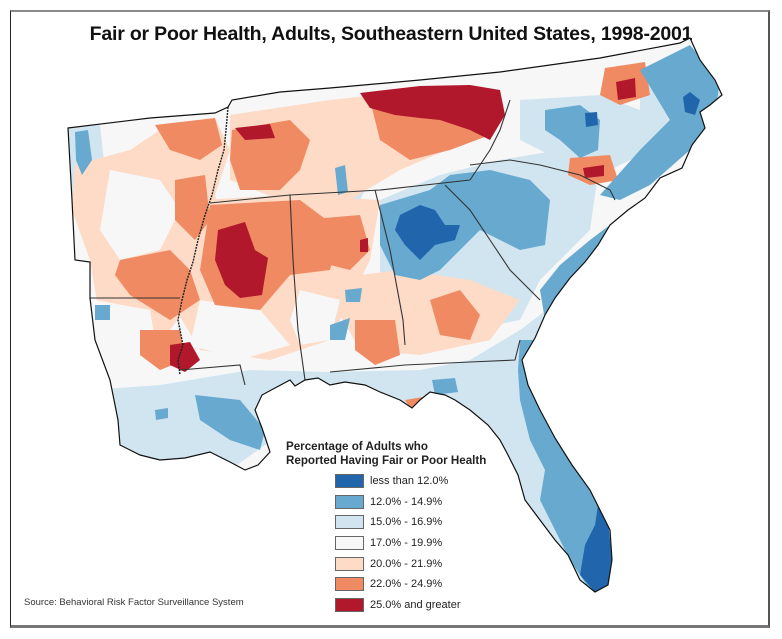 The image size is (782, 639). What do you see at coordinates (406, 522) in the screenshot?
I see `legend-label: 15.0% - 16.9%` at bounding box center [406, 522].